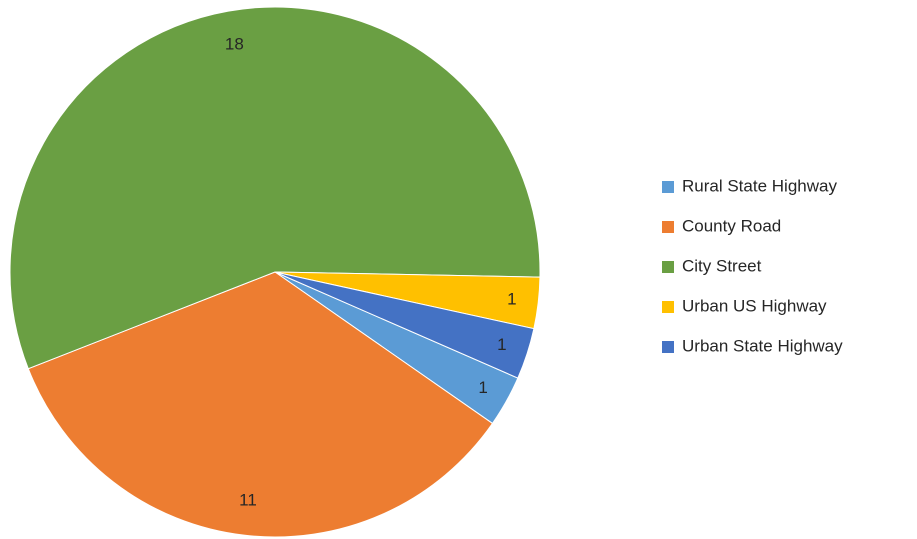 The image size is (917, 539). Describe the element at coordinates (759, 185) in the screenshot. I see `legend-label: Rural State Highway` at that location.